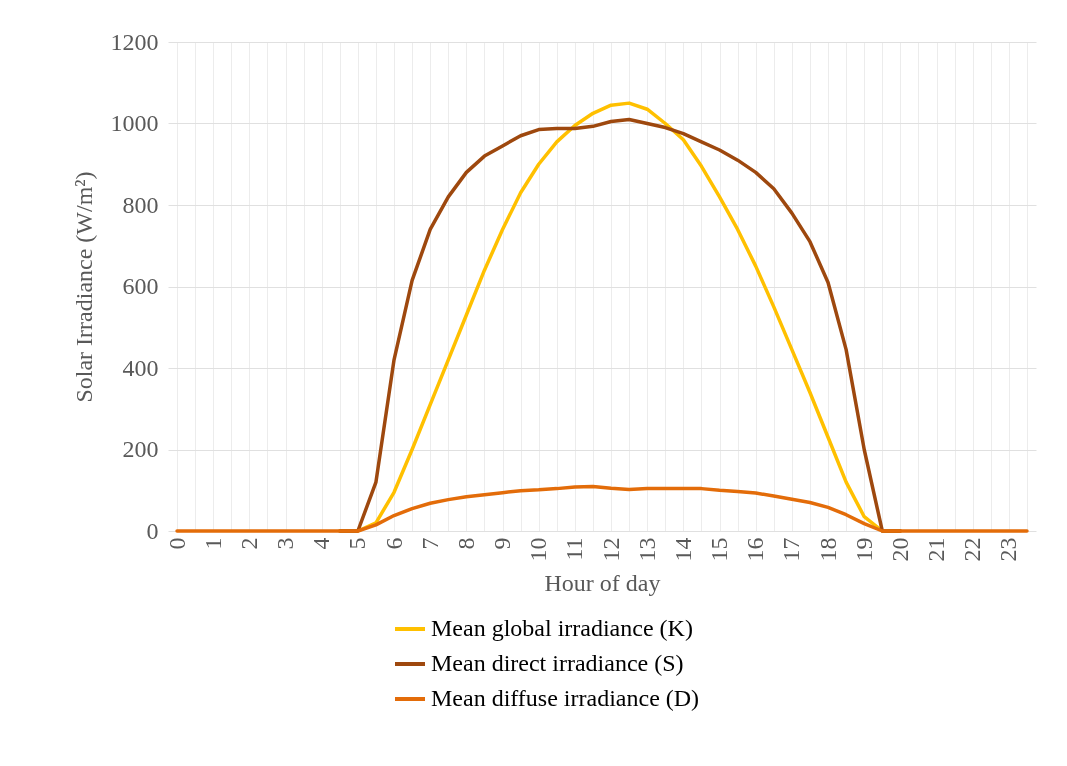 The height and width of the screenshot is (766, 1067). What do you see at coordinates (83, 287) in the screenshot?
I see `y-axis-title: Solar Irradiance (W/m²)` at bounding box center [83, 287].